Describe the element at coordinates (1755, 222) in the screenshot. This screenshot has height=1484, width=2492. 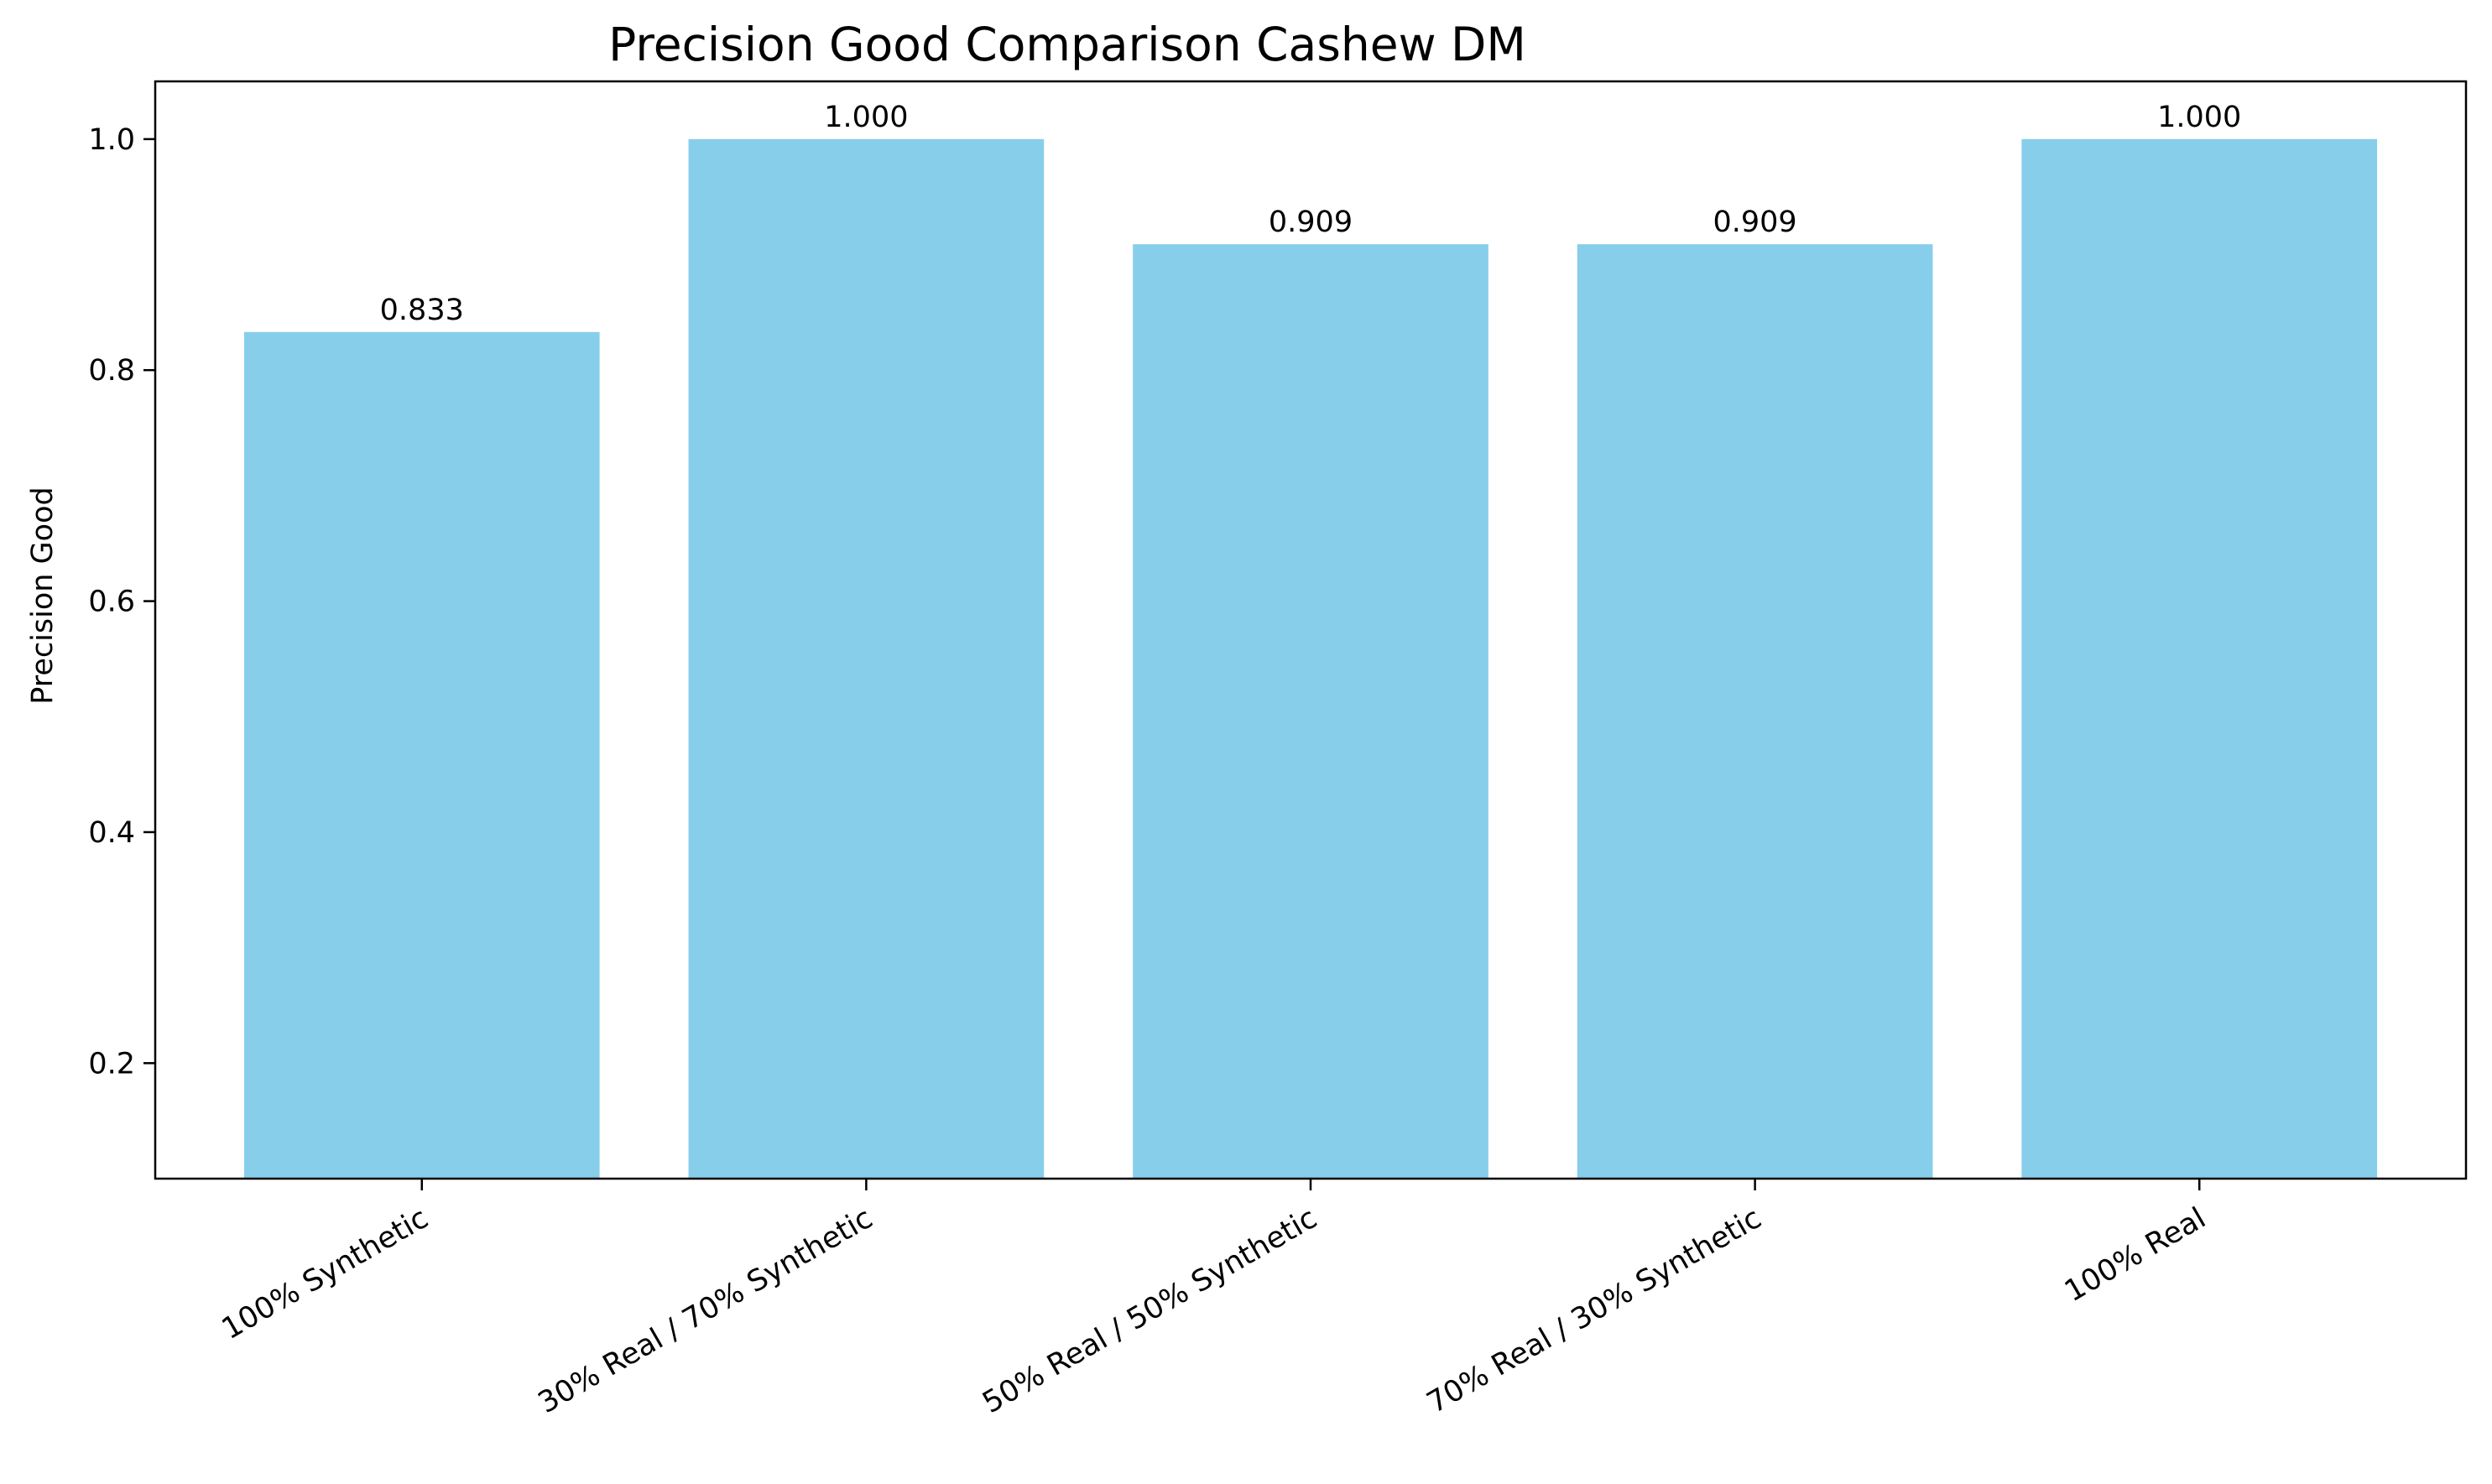
I see `bar-value-label-4: 0.909` at that location.